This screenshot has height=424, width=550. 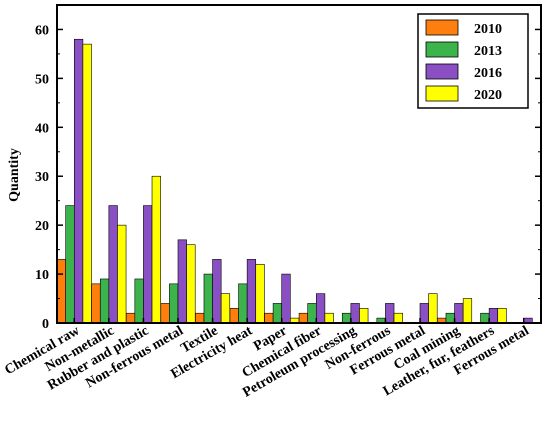 What do you see at coordinates (488, 29) in the screenshot?
I see `legend-label-2010: 2010` at bounding box center [488, 29].